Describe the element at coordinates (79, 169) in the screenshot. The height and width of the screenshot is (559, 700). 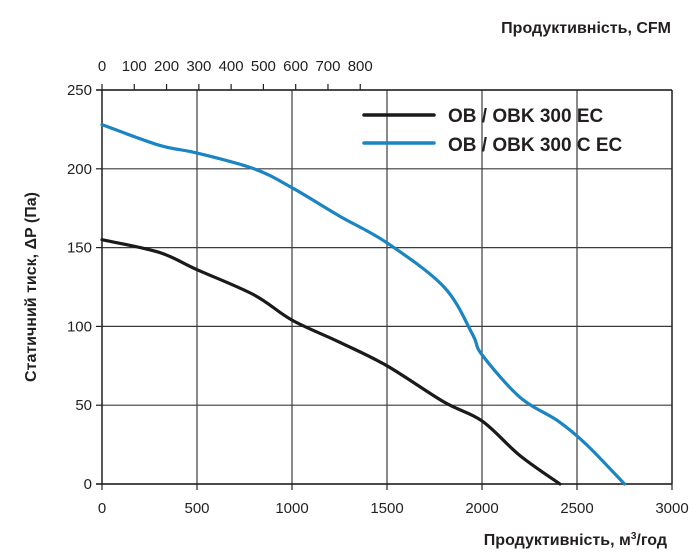
I see `y-tick-label: 200` at that location.